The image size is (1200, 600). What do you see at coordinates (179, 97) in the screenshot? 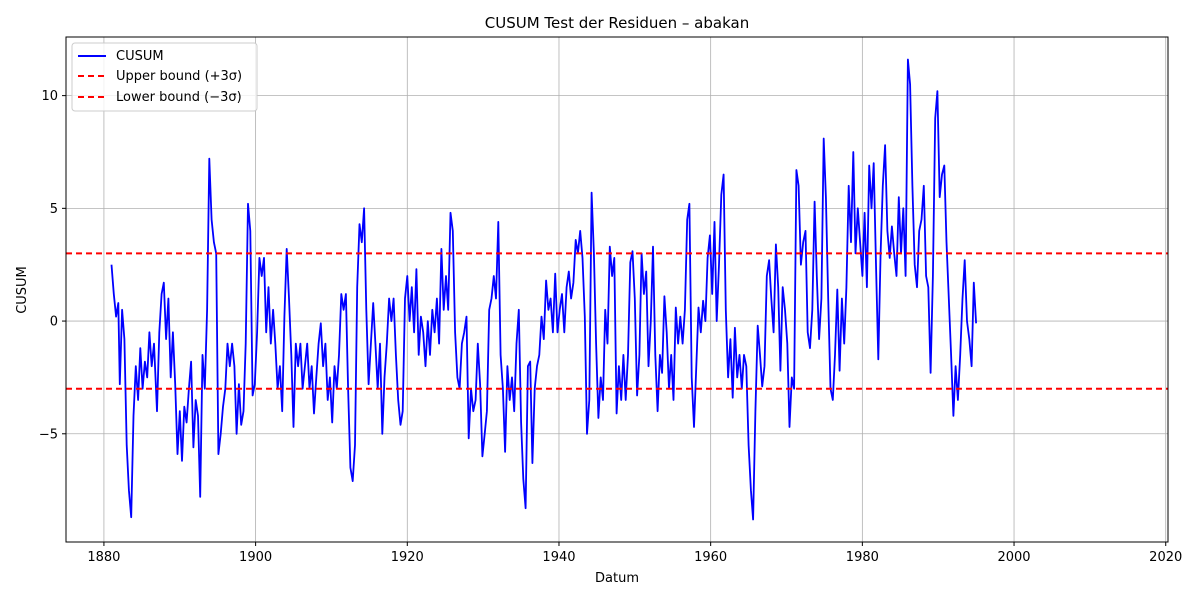
I see `legend-lower-label: Lower bound (−3σ)` at bounding box center [179, 97].